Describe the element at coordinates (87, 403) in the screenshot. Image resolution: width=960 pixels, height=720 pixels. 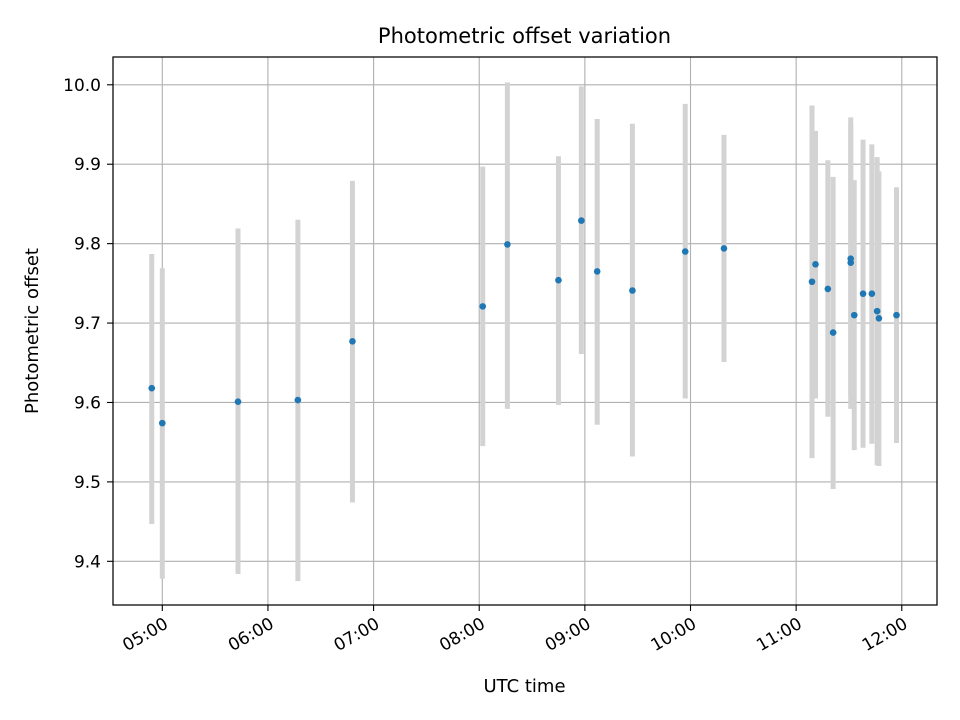
I see `y-tick-label: 9.6` at that location.